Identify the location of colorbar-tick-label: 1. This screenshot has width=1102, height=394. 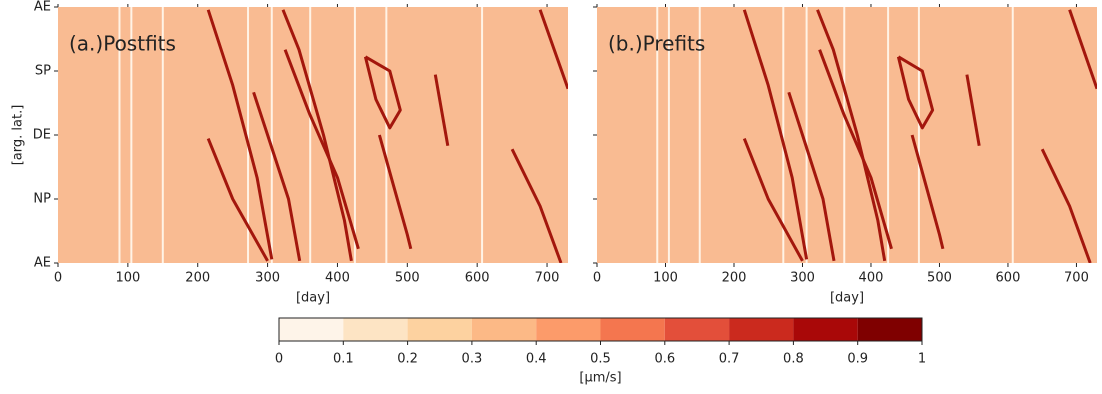
(922, 359).